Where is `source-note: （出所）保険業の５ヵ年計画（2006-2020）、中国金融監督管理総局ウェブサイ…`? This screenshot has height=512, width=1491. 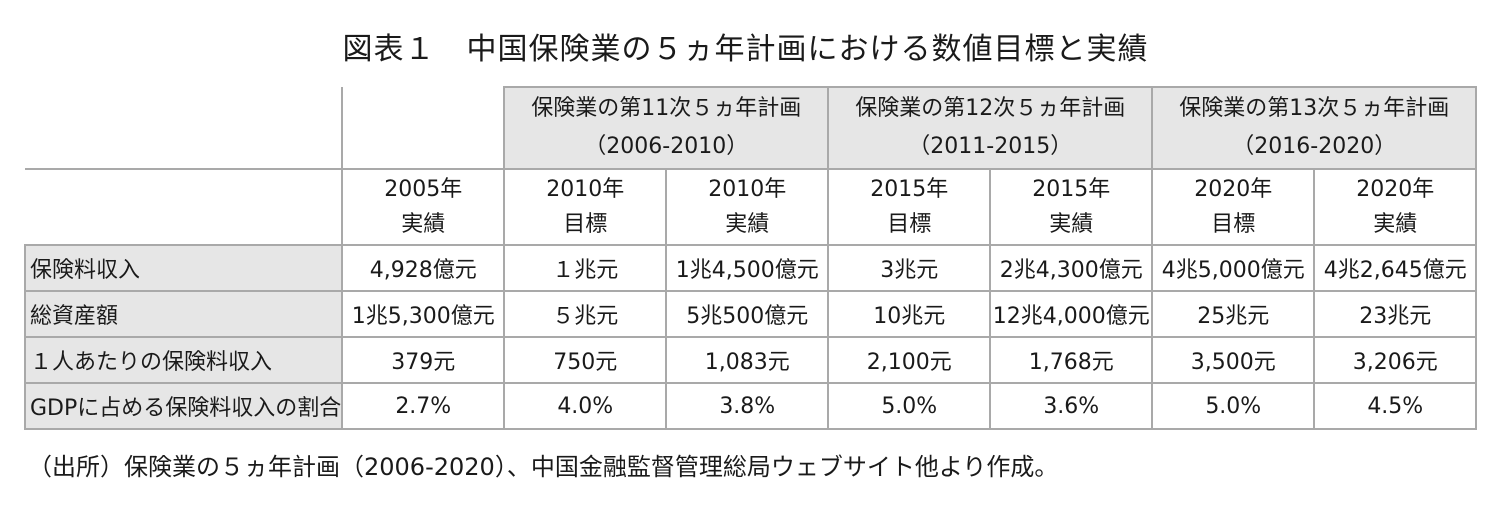 source-note: （出所）保険業の５ヵ年計画（2006-2020）、中国金融監督管理総局ウェブサイ… is located at coordinates (543, 467).